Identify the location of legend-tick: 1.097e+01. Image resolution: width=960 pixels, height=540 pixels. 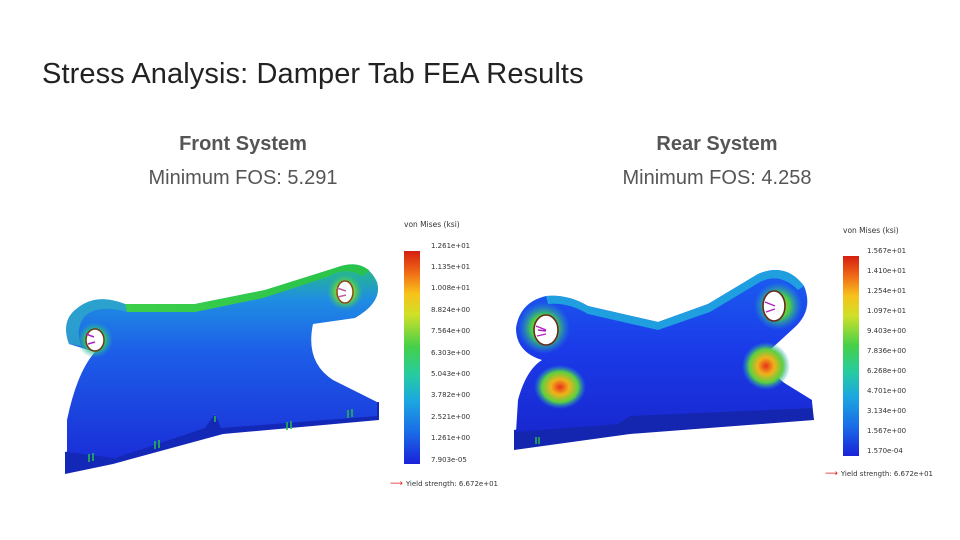
(887, 311).